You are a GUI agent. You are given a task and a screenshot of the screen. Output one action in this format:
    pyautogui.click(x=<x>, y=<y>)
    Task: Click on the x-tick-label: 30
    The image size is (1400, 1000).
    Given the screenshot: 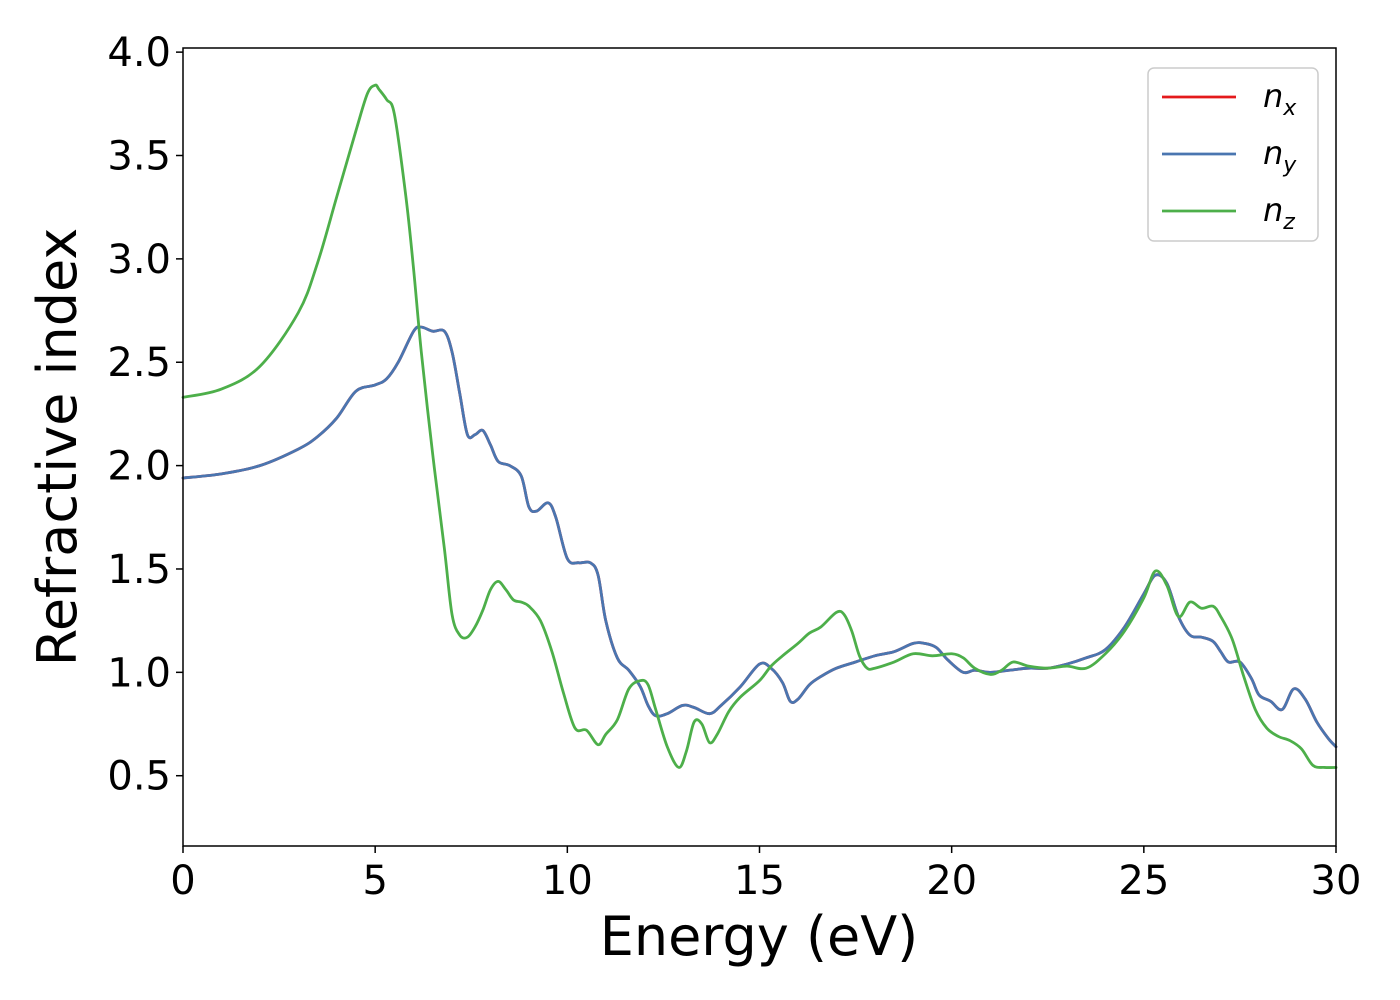 What is the action you would take?
    pyautogui.click(x=1336, y=881)
    